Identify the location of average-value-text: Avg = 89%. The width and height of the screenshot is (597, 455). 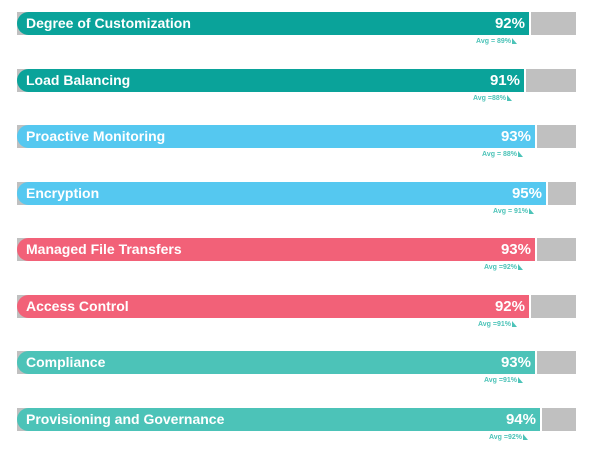
(493, 41).